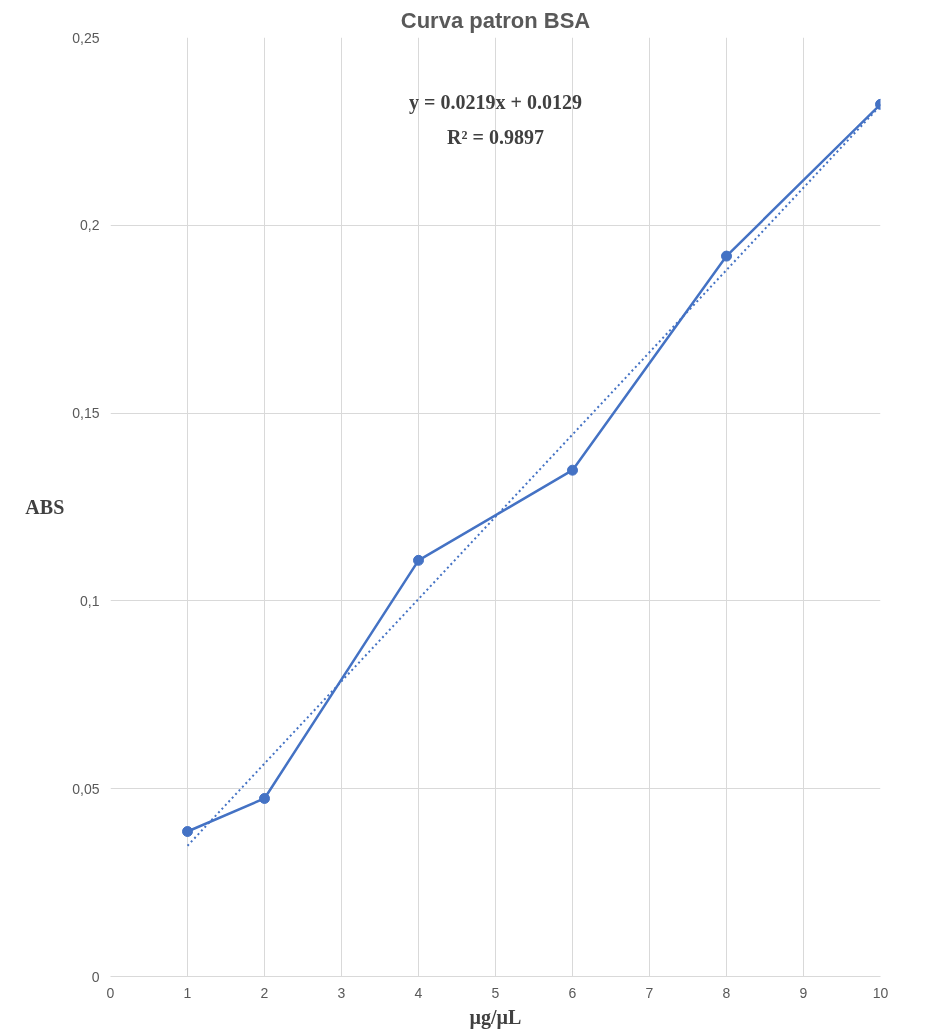 Image resolution: width=935 pixels, height=1036 pixels. What do you see at coordinates (726, 992) in the screenshot?
I see `x-tick-label: 8` at bounding box center [726, 992].